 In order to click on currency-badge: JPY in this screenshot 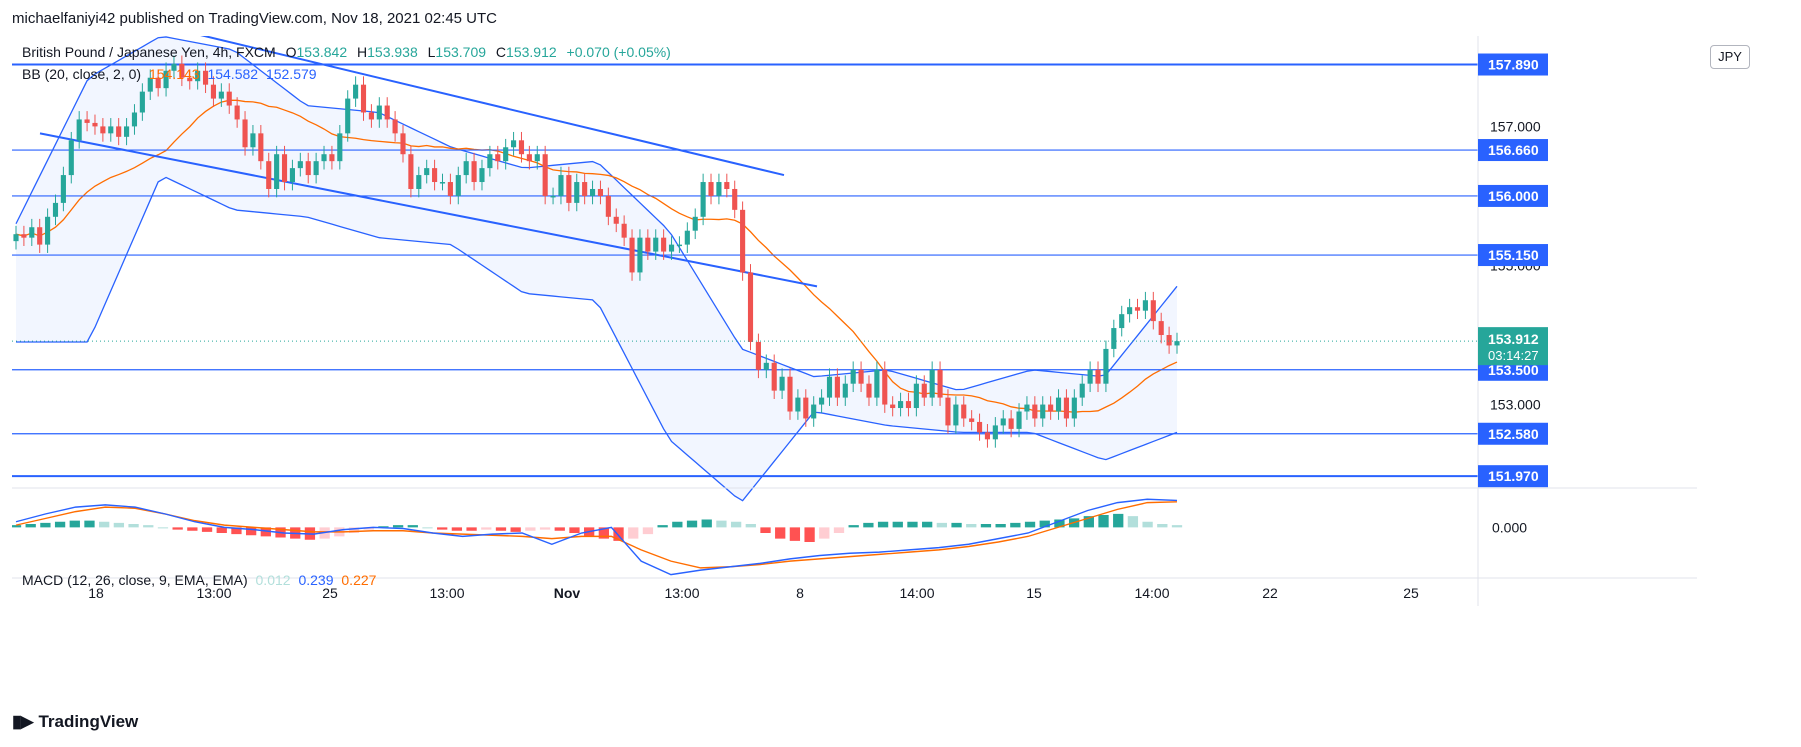, I will do `click(1730, 57)`.